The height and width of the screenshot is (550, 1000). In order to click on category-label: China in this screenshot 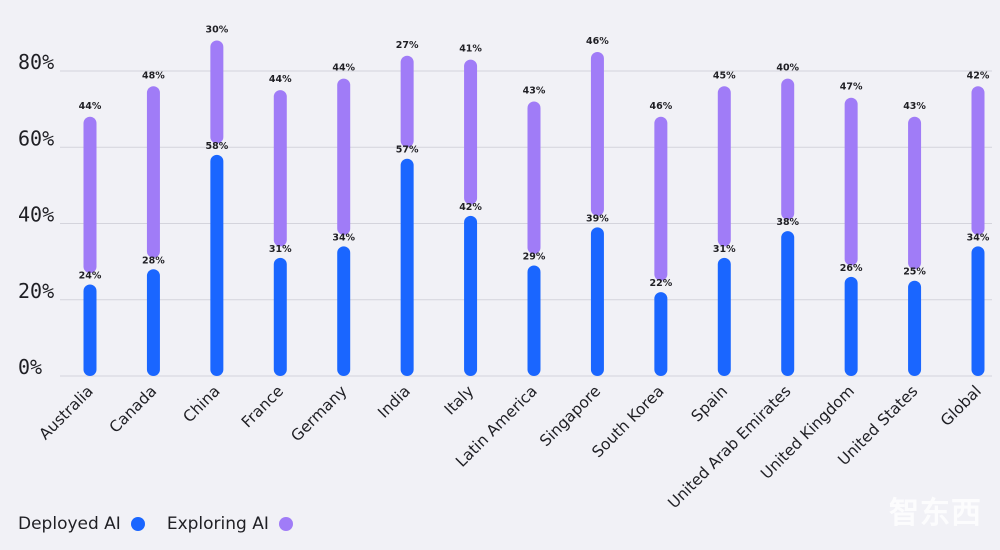, I will do `click(202, 404)`.